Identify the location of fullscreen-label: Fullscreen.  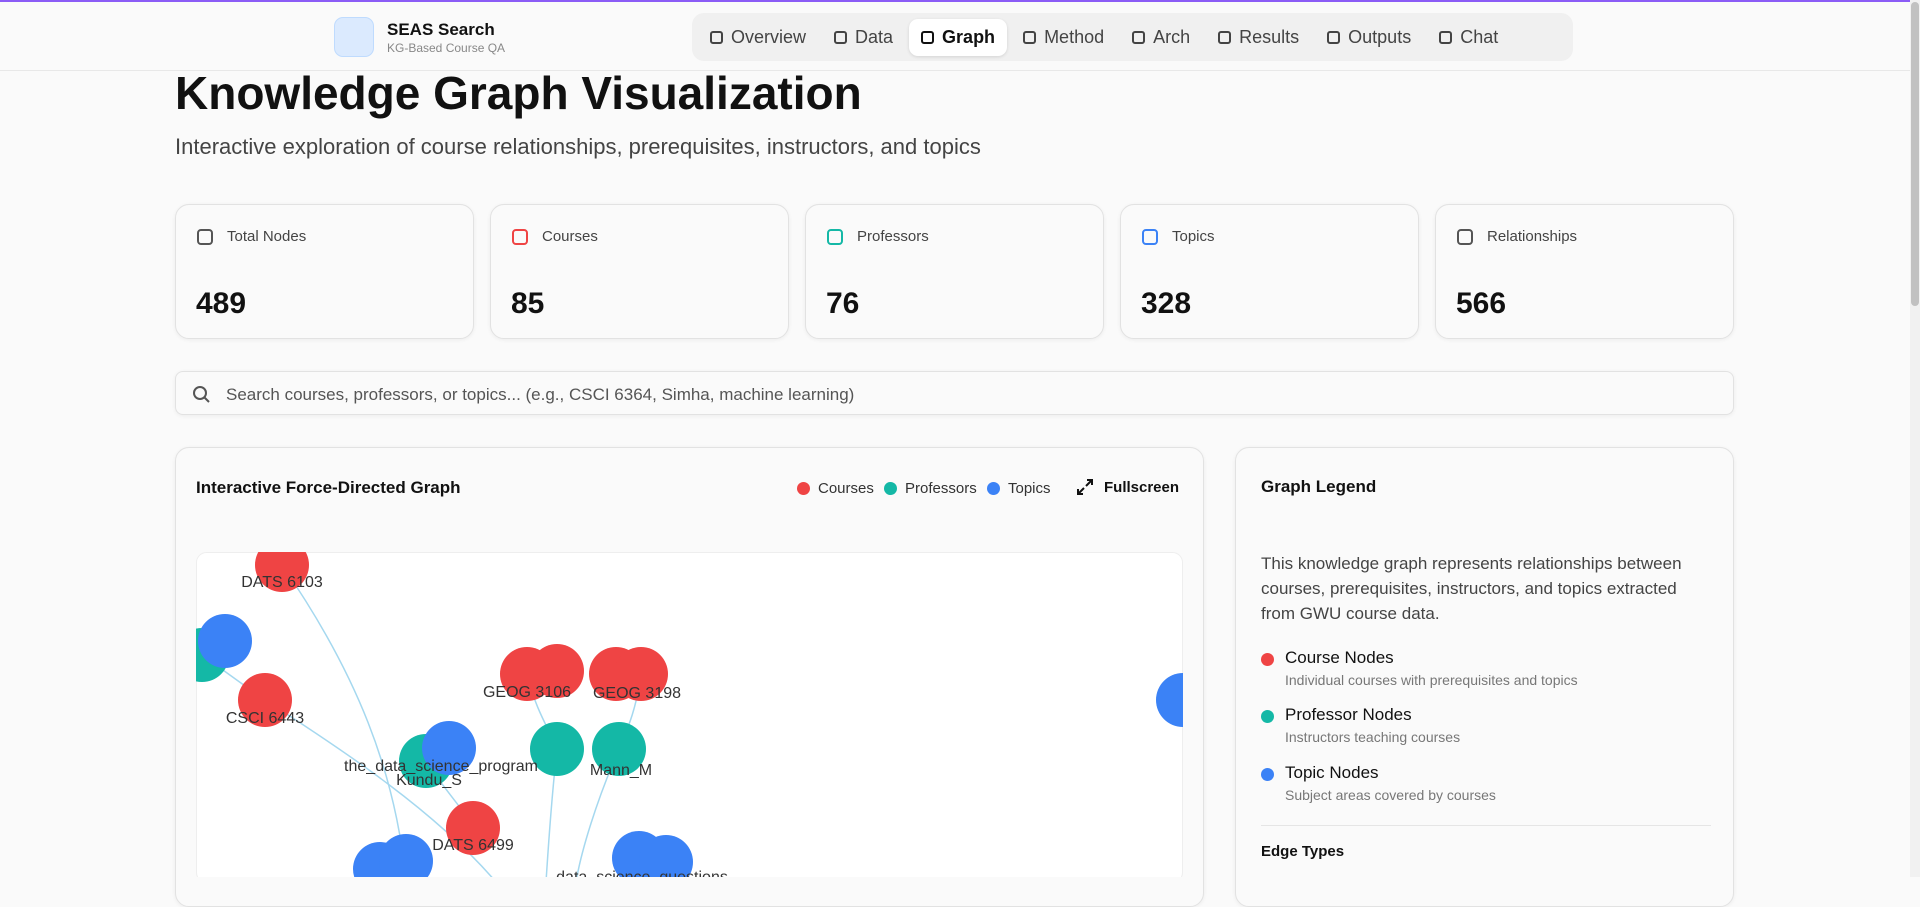
(1142, 487).